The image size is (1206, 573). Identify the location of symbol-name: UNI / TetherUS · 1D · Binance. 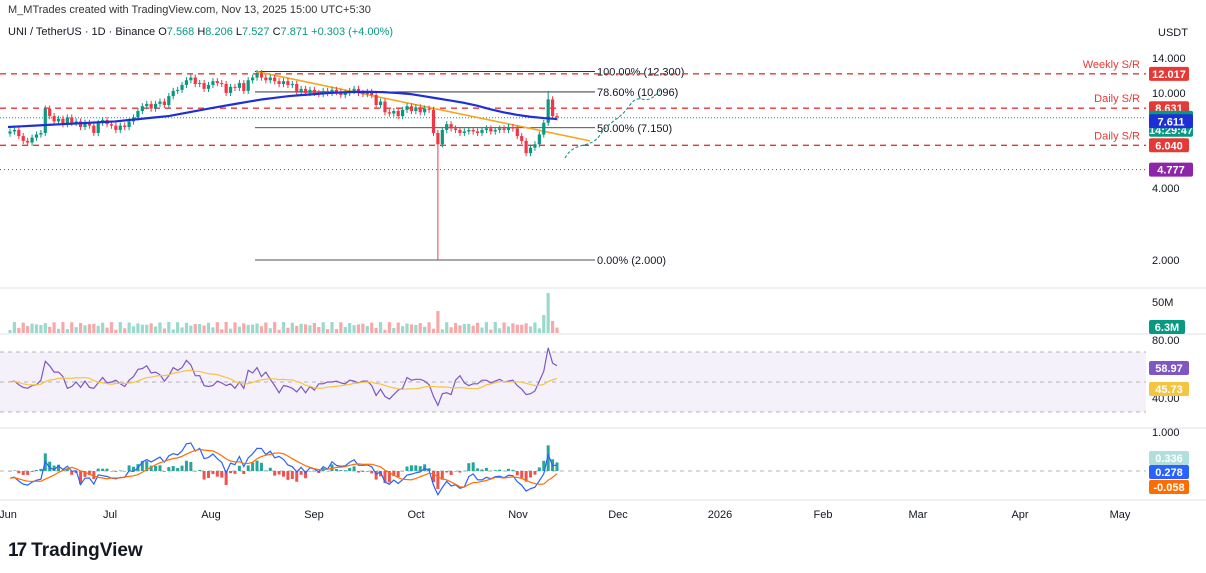
(82, 32).